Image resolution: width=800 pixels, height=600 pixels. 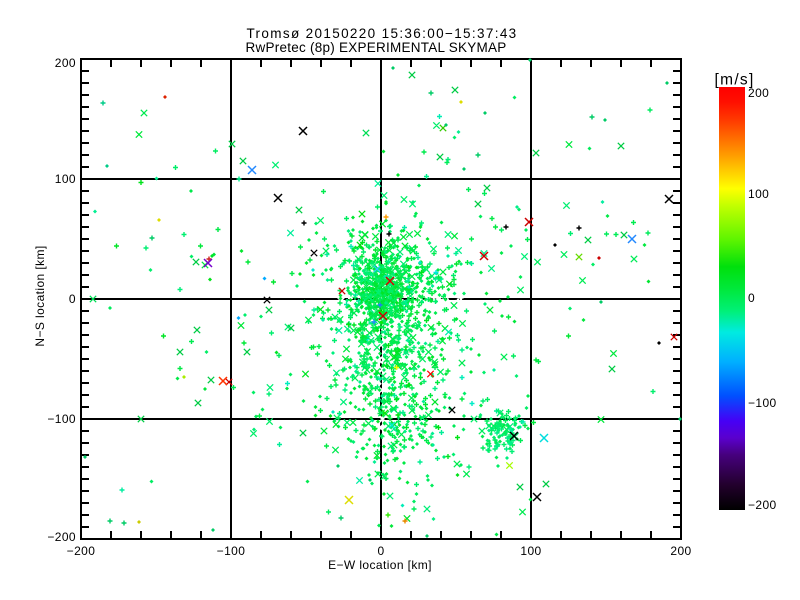 I want to click on svg-text: N−S location [km], so click(x=40, y=295).